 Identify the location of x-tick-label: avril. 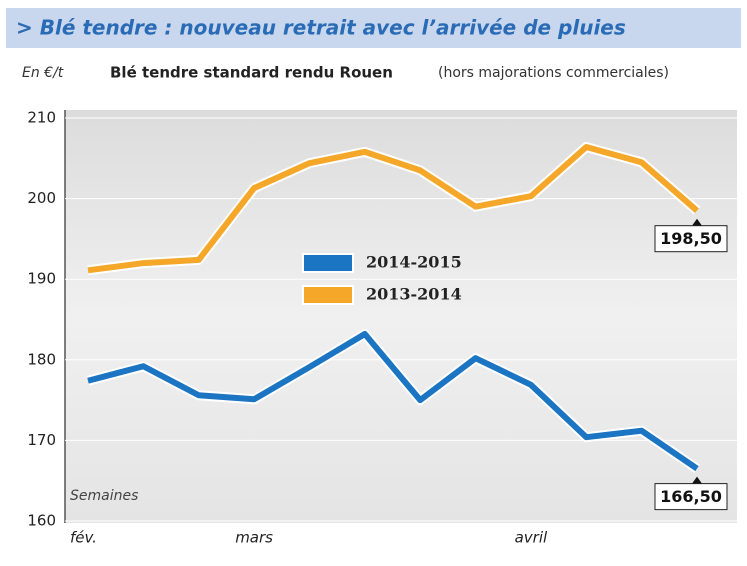
(531, 538).